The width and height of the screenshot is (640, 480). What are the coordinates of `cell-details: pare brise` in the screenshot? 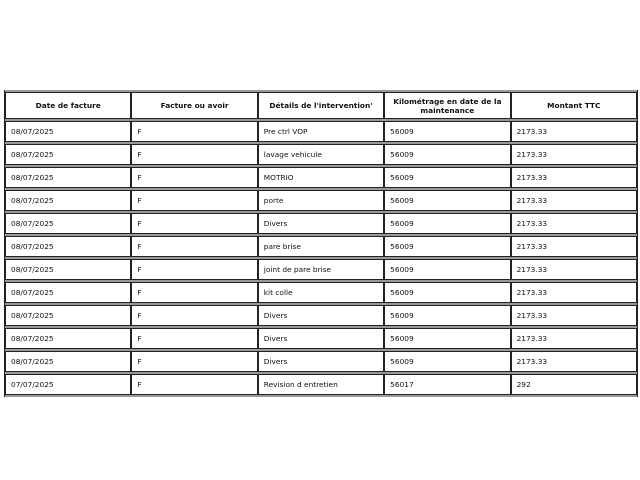 It's located at (321, 246).